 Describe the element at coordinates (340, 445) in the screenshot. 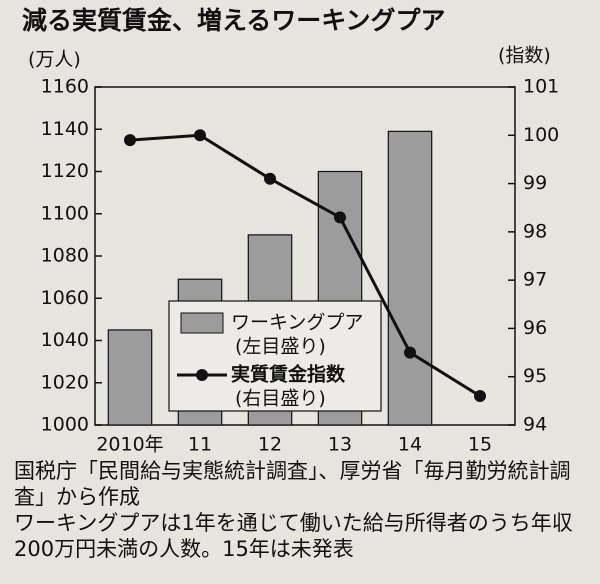

I see `x-tick-label: 13` at that location.